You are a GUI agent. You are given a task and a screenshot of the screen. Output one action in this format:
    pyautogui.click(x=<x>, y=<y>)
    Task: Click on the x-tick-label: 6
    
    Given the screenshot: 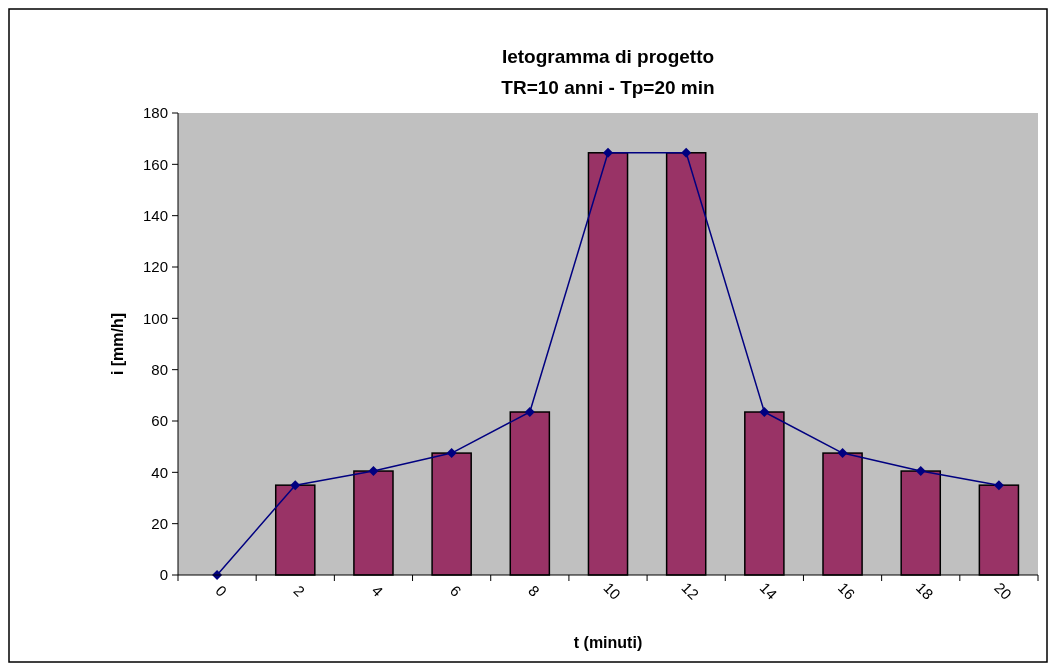 What is the action you would take?
    pyautogui.click(x=455, y=590)
    